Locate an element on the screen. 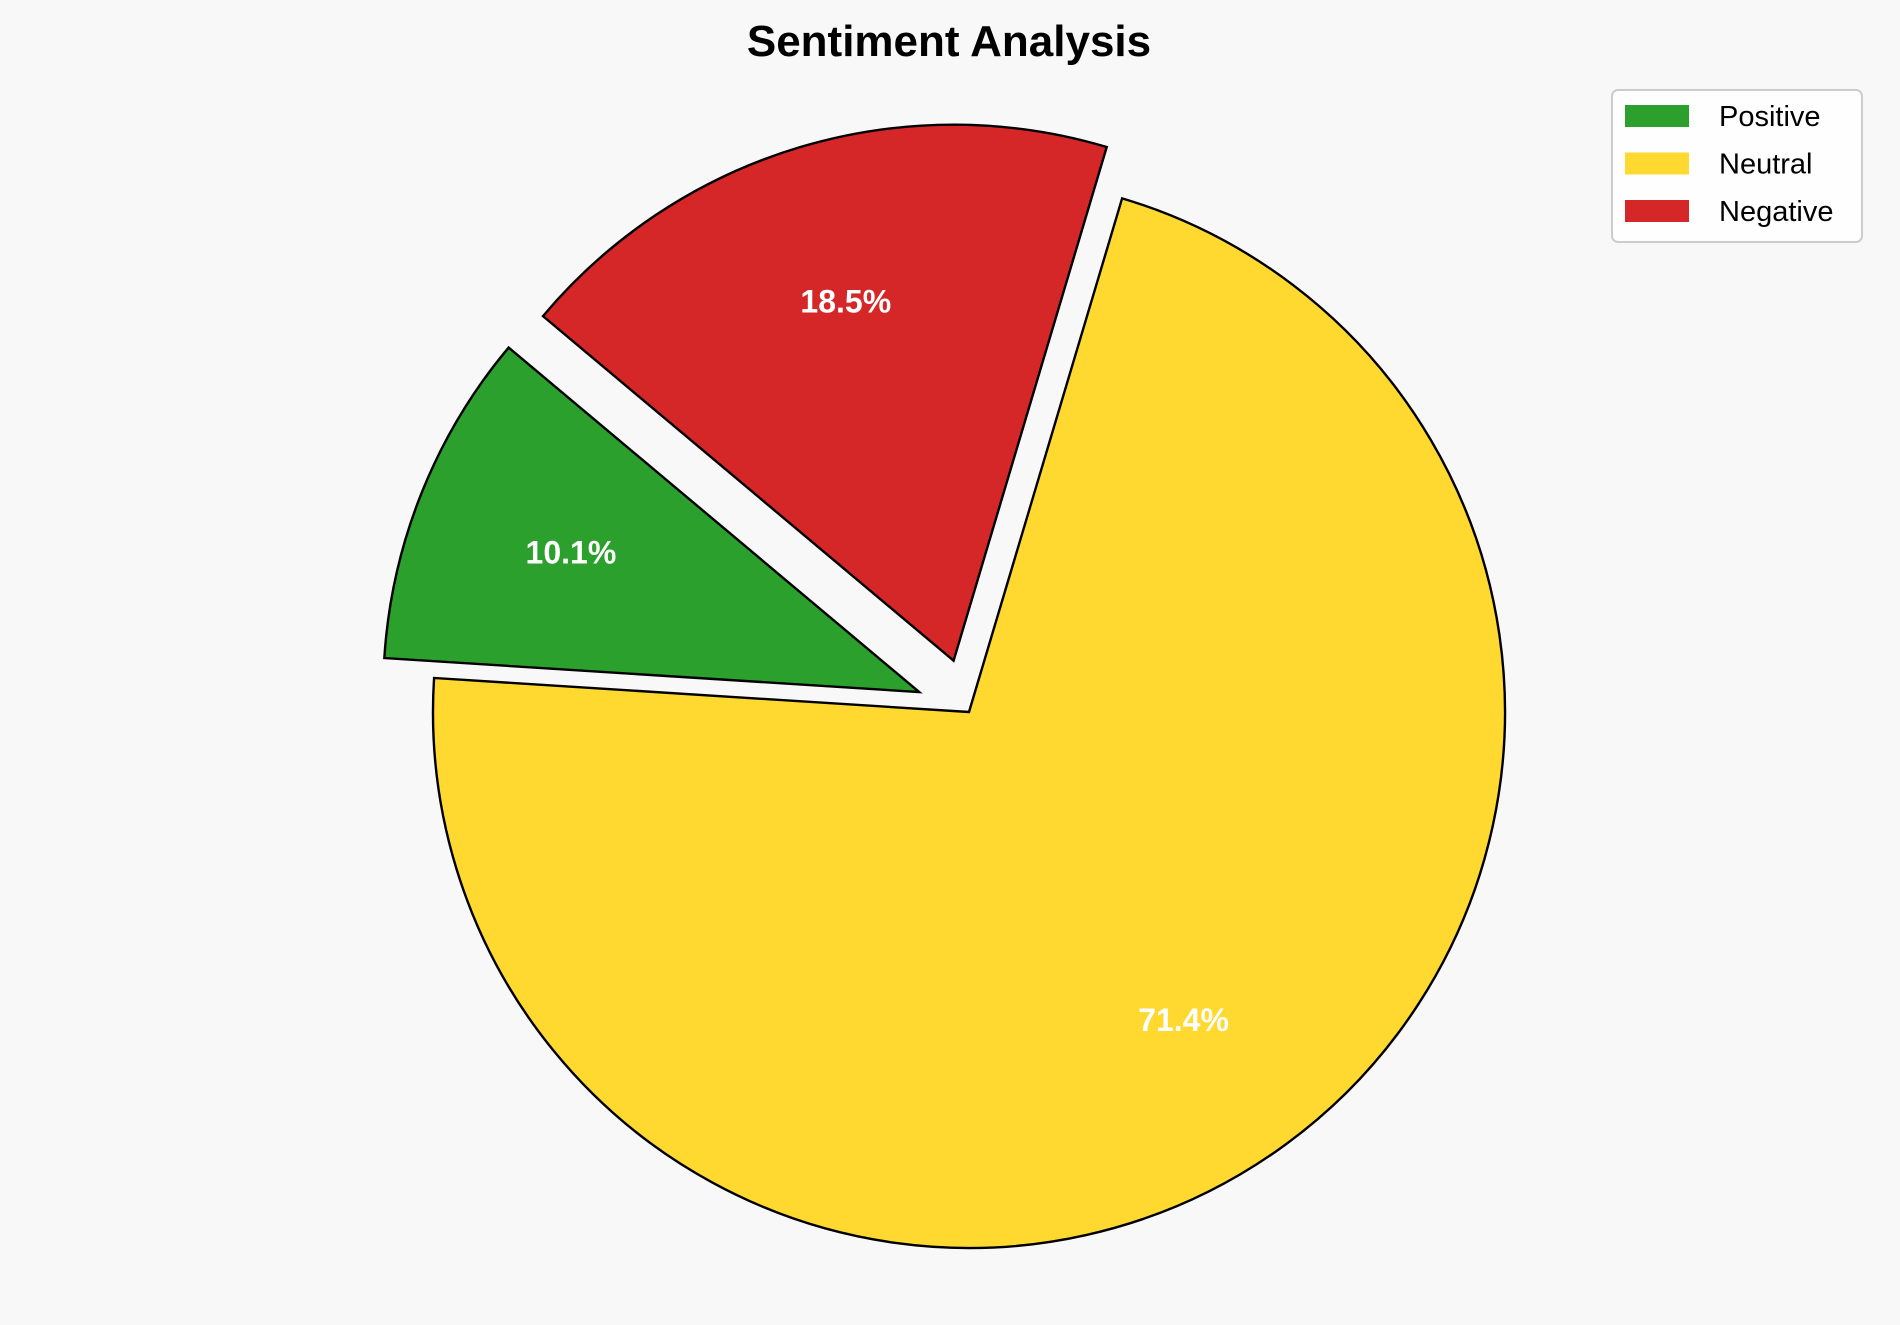  legend-item-positive: Positive is located at coordinates (1723, 117).